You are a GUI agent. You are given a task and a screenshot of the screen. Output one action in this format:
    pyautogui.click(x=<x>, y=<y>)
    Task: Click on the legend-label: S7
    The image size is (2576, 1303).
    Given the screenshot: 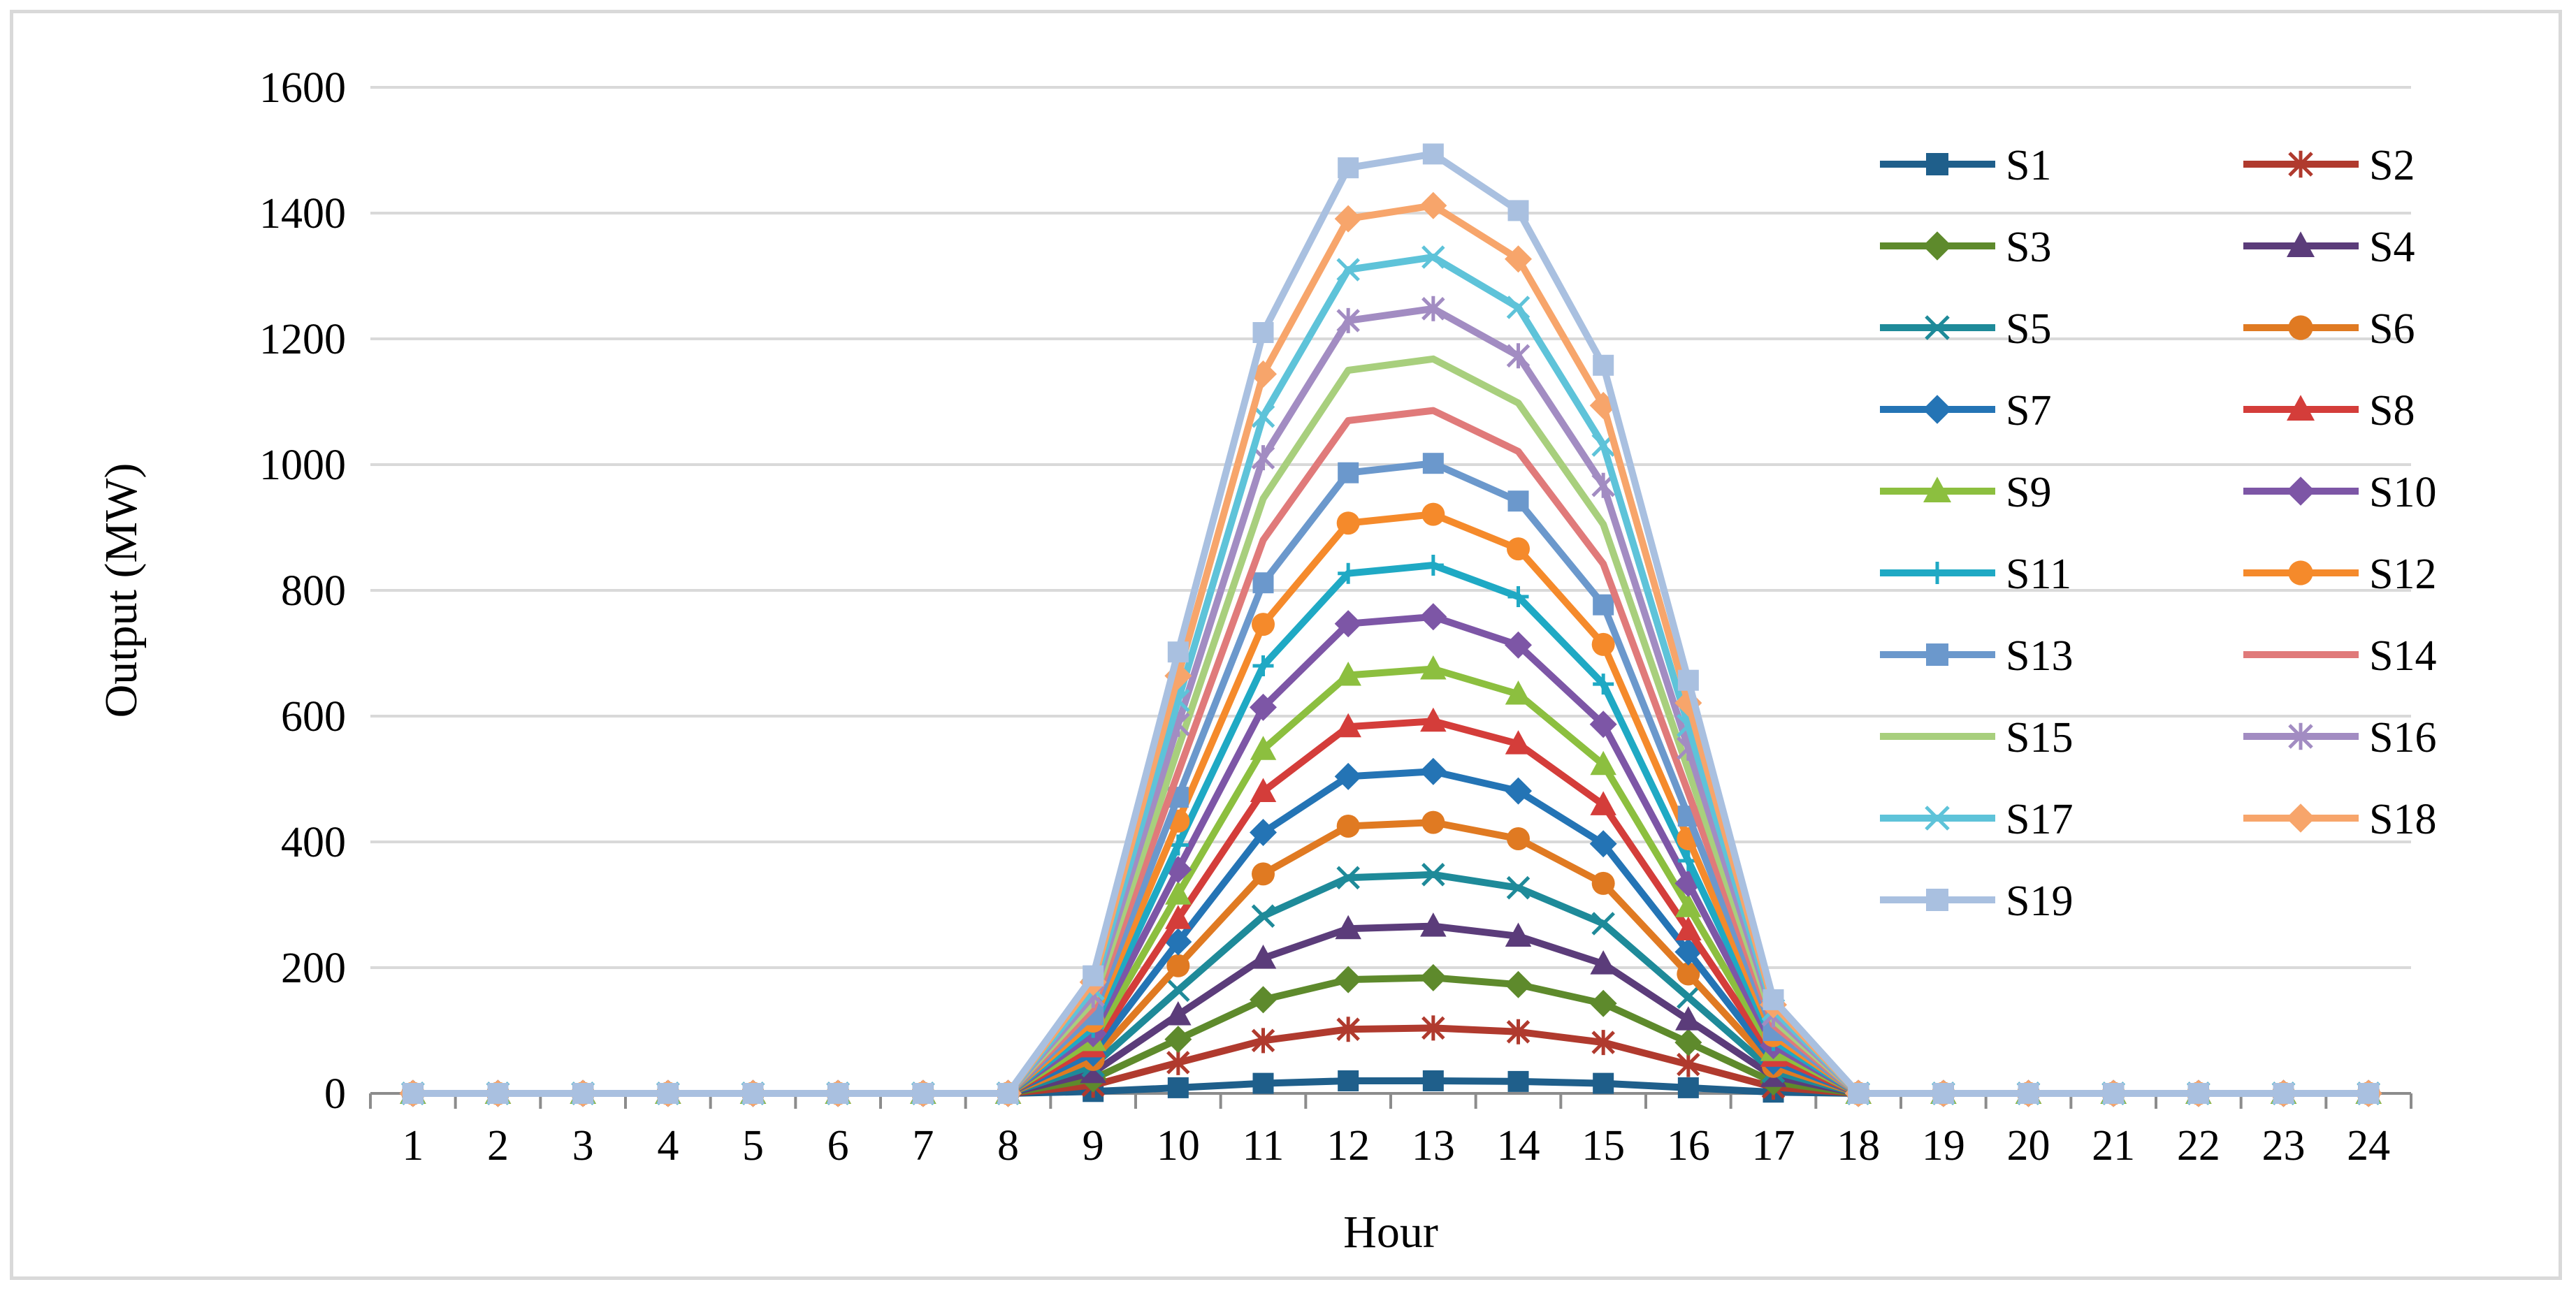 What is the action you would take?
    pyautogui.click(x=2028, y=411)
    